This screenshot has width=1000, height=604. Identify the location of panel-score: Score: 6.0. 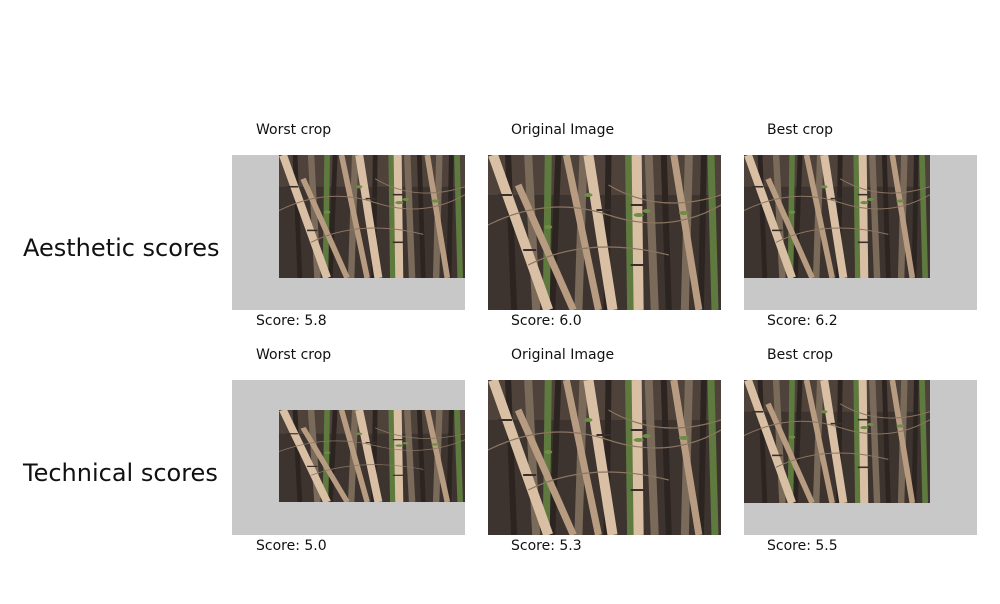
(546, 321).